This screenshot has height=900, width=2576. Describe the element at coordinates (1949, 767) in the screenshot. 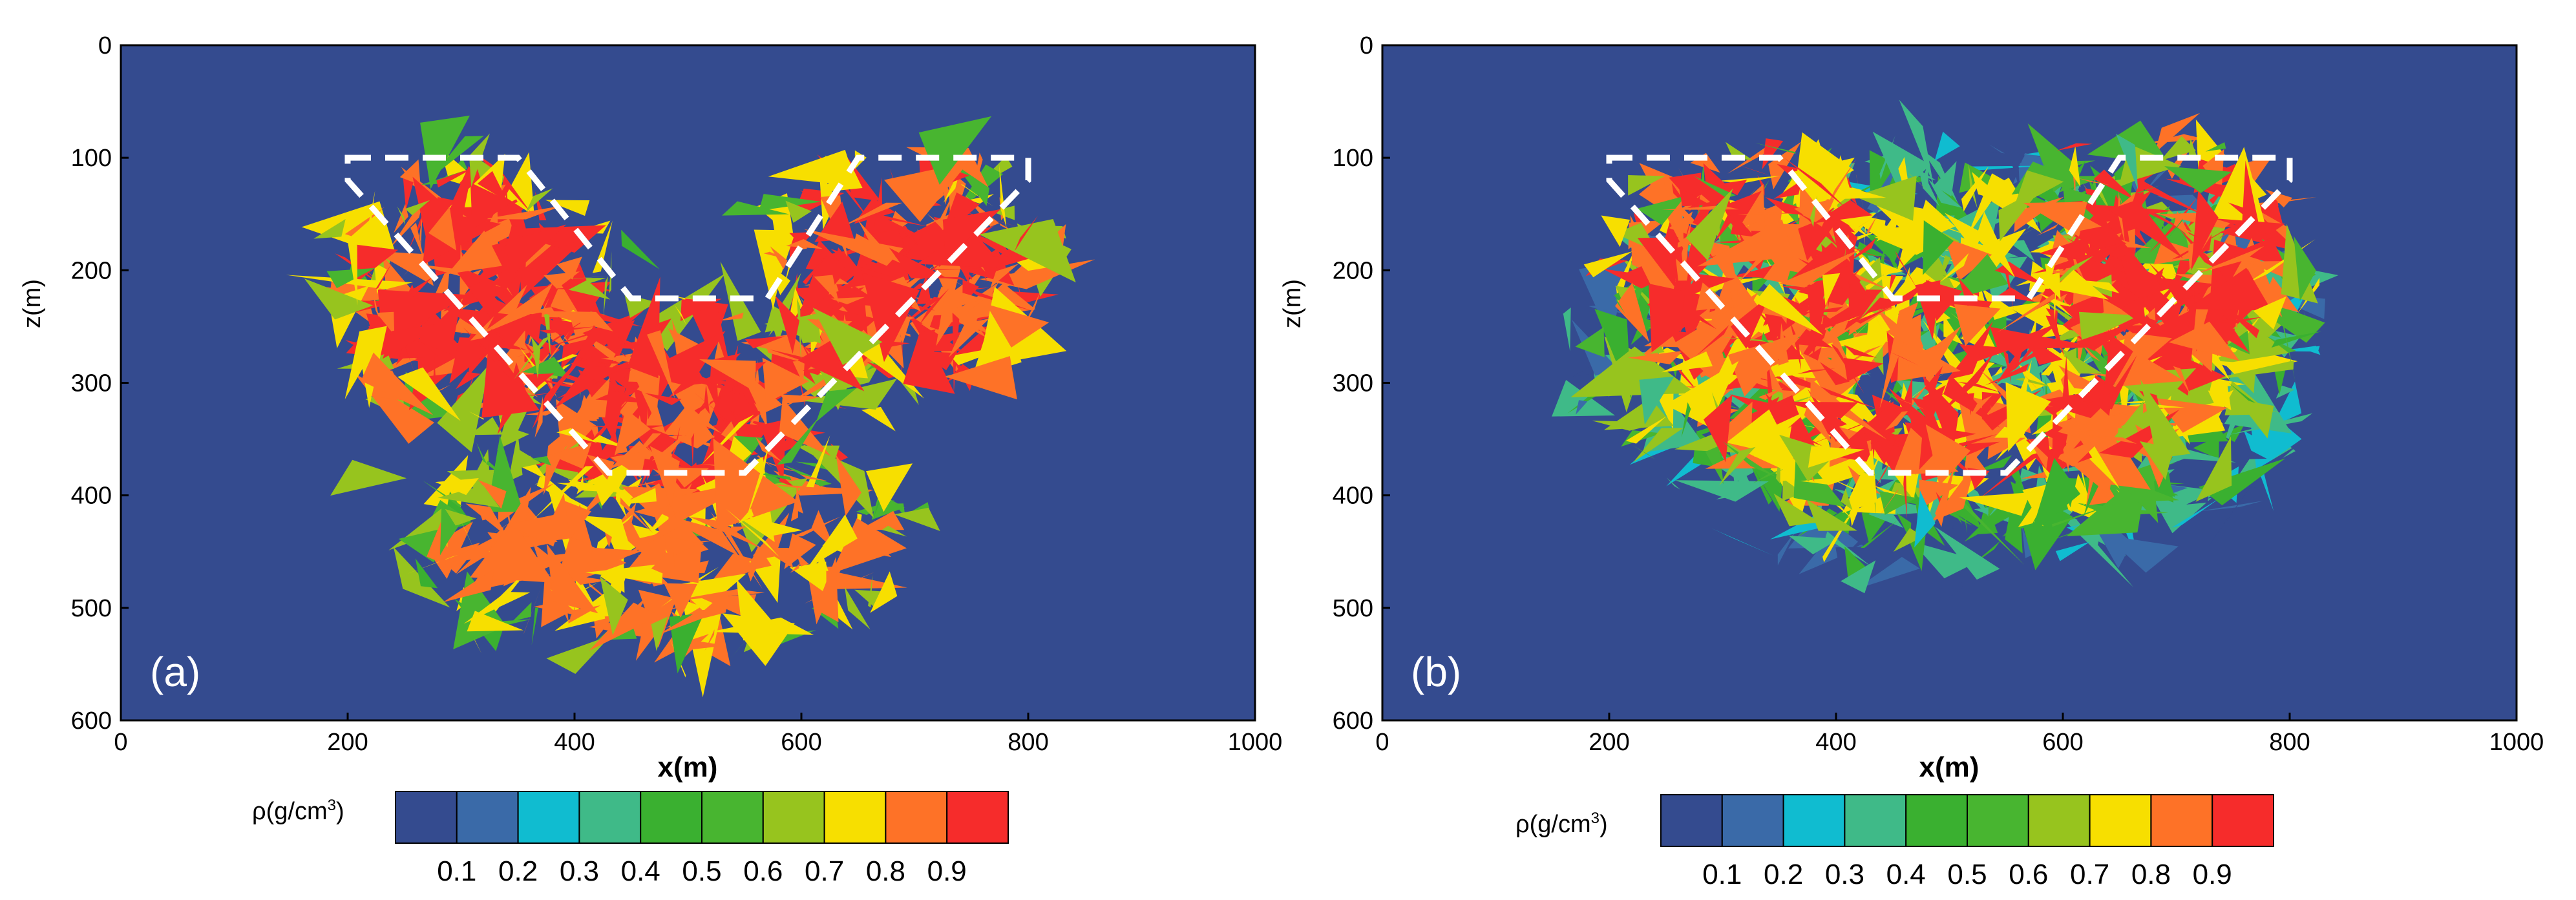

I see `x-axis-title: x(m)` at that location.